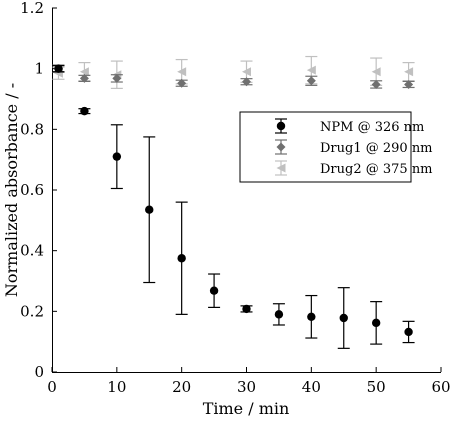 This screenshot has width=457, height=421. What do you see at coordinates (32, 8) in the screenshot?
I see `y-tick-label: 1.2` at bounding box center [32, 8].